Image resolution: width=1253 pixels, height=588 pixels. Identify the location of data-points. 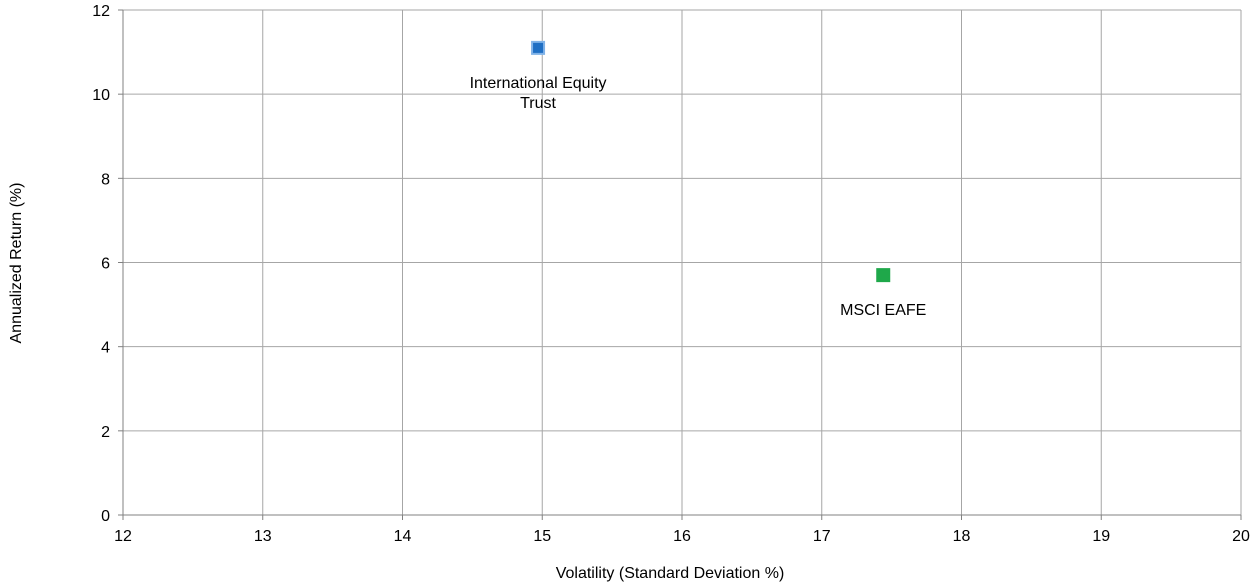
(711, 161).